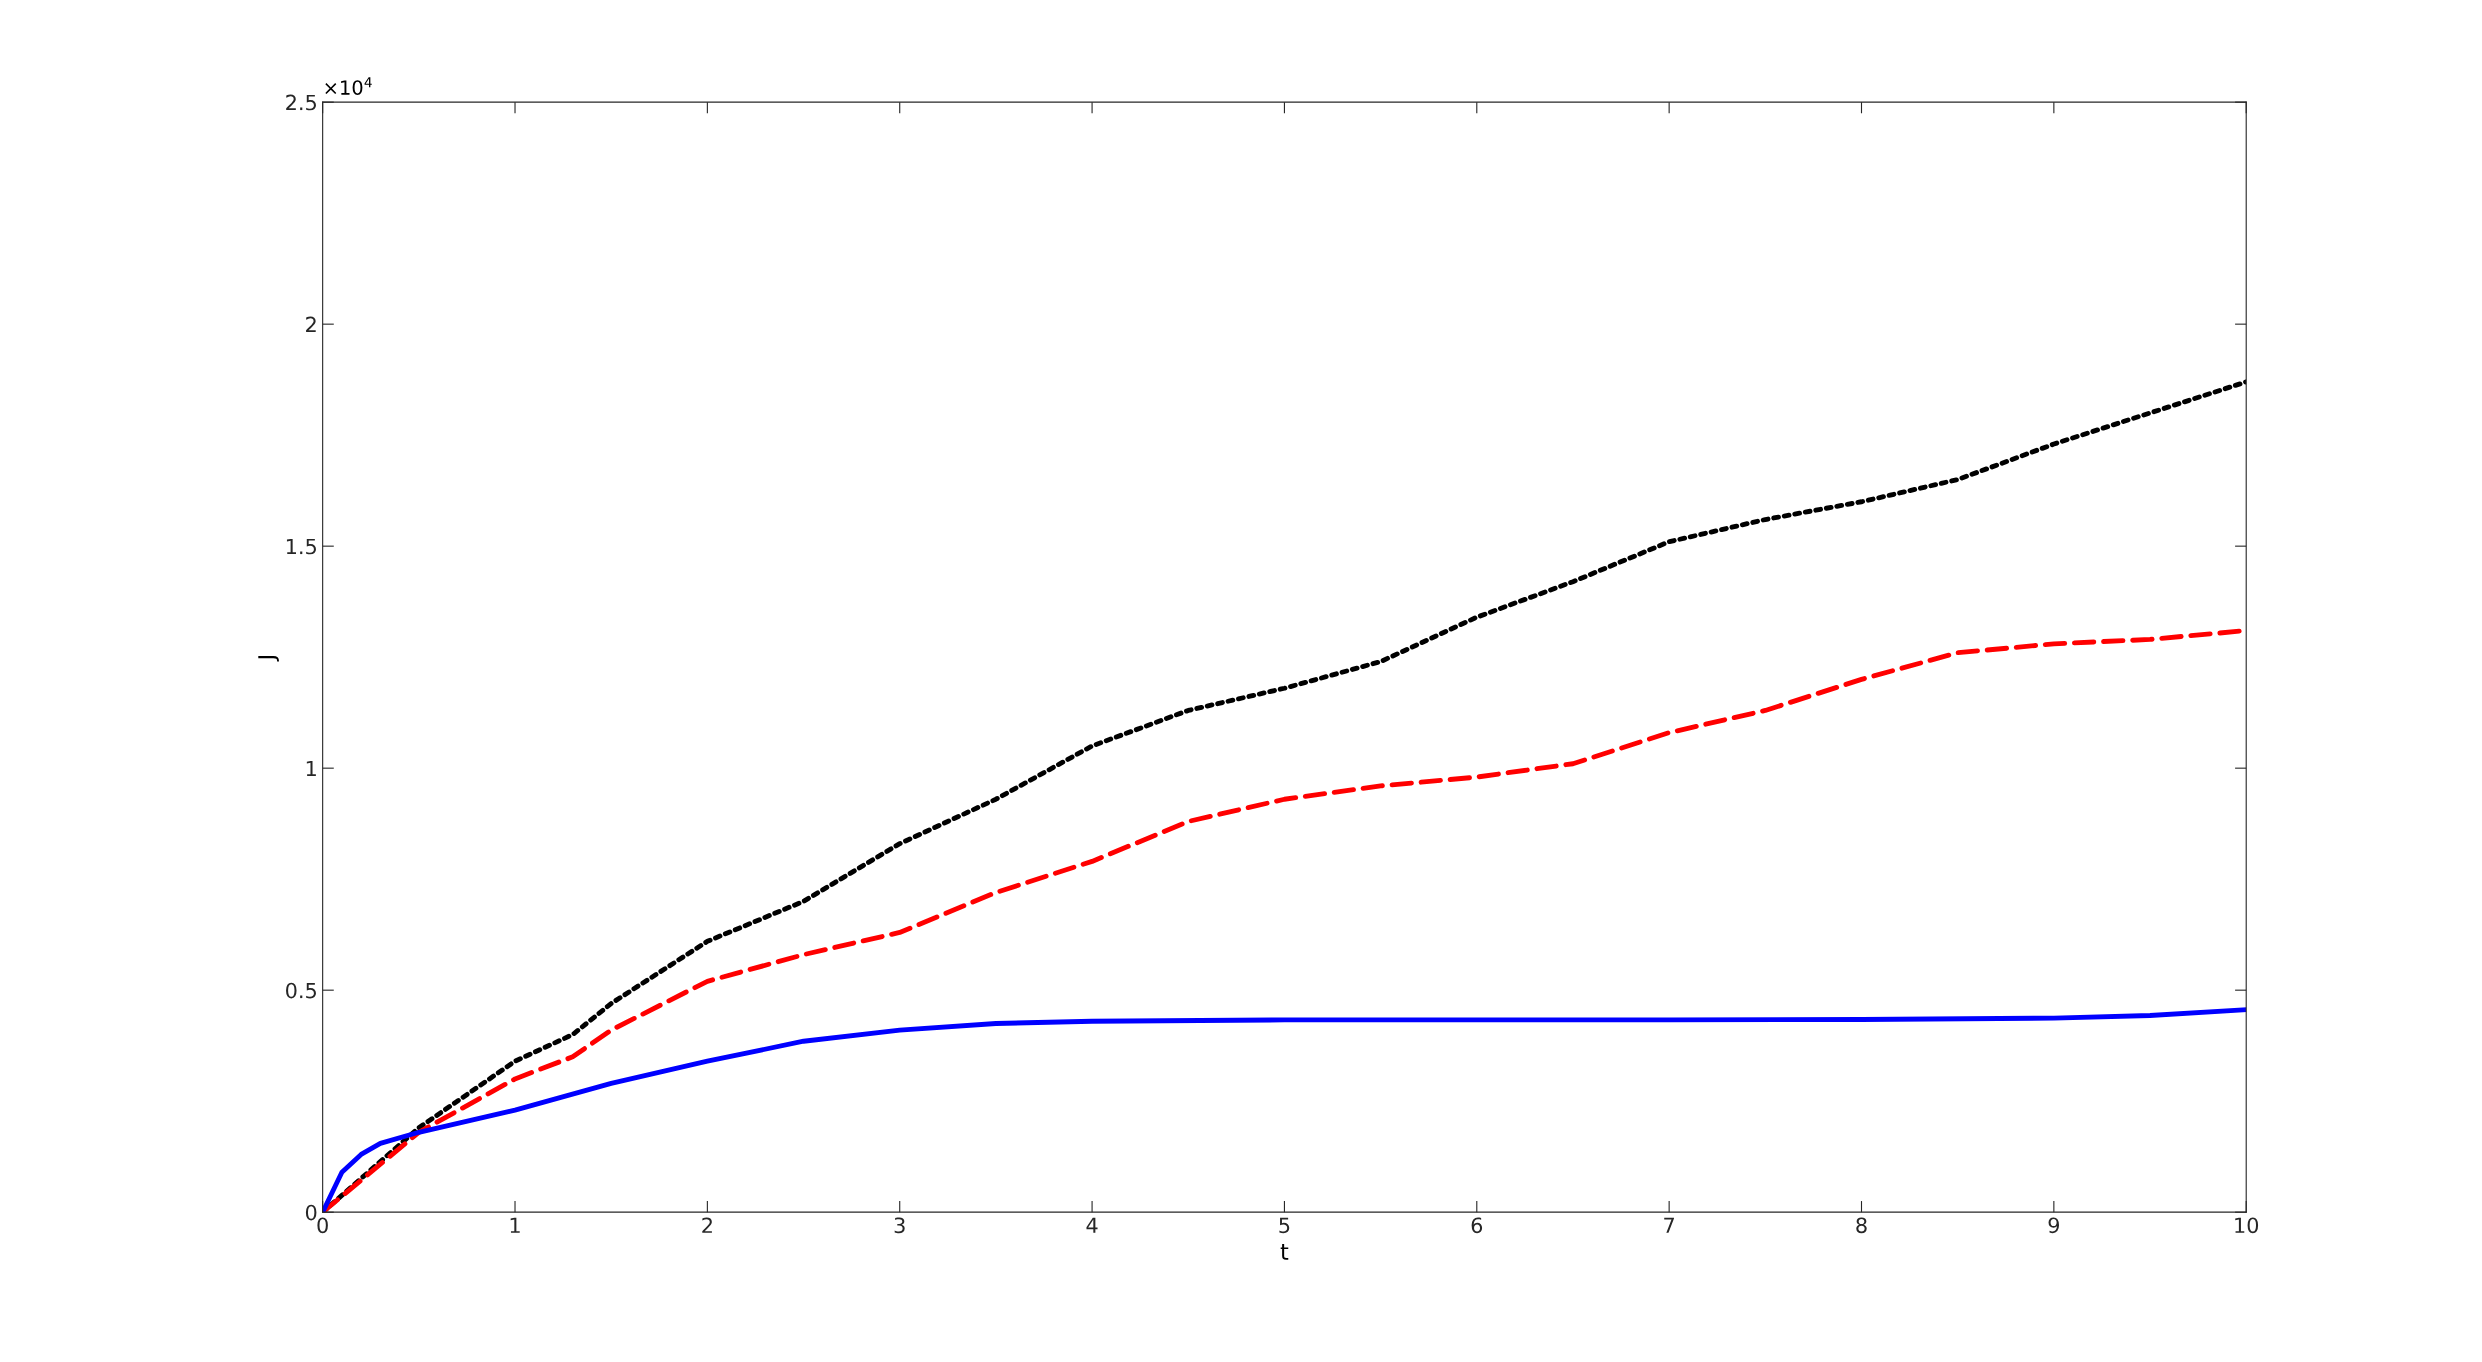  I want to click on text: ×10$^{4}$, so click(348, 86).